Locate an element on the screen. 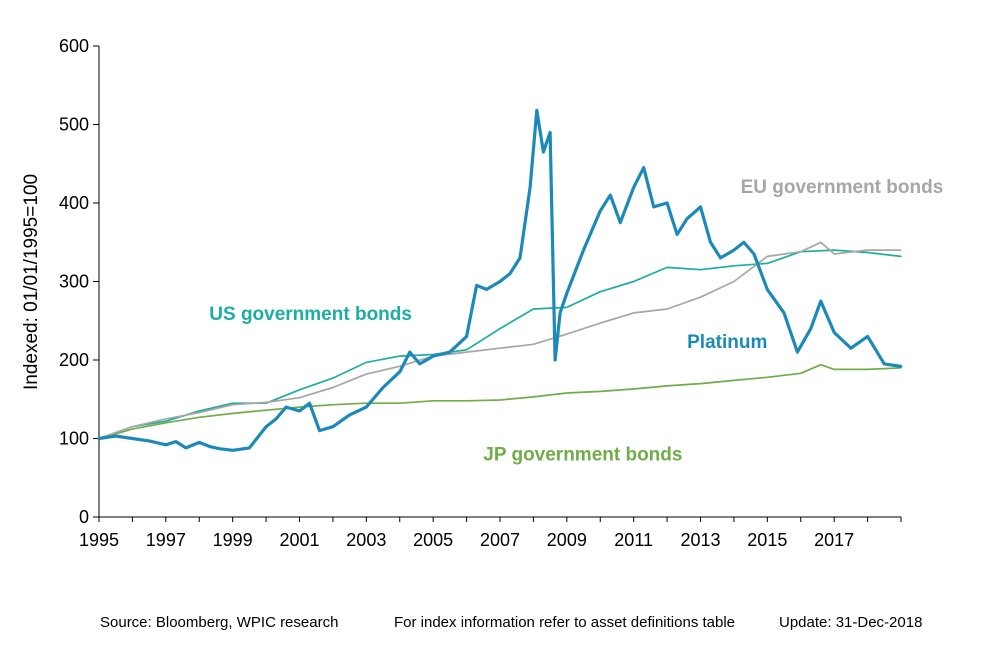 The image size is (1000, 652). x-tick-label: 2005 is located at coordinates (433, 540).